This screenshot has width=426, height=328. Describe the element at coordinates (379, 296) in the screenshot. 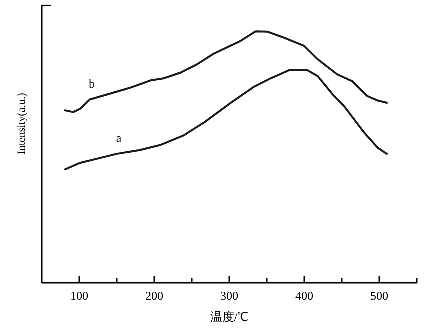

I see `x-tick-label: 500` at that location.